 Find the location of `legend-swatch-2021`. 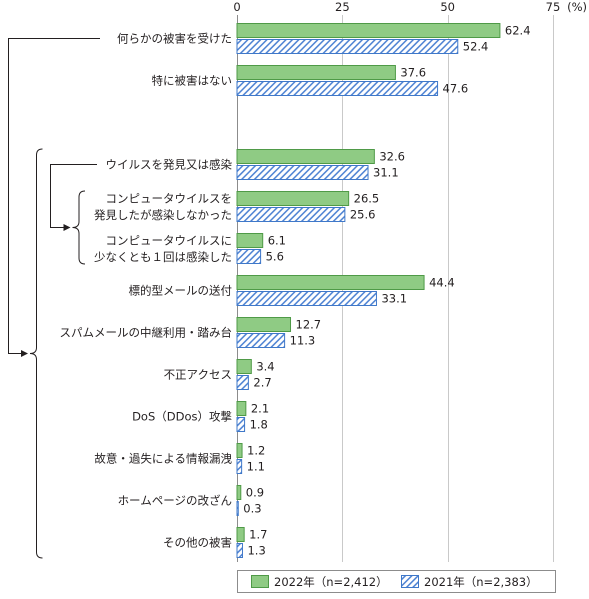

legend-swatch-2021 is located at coordinates (410, 581).